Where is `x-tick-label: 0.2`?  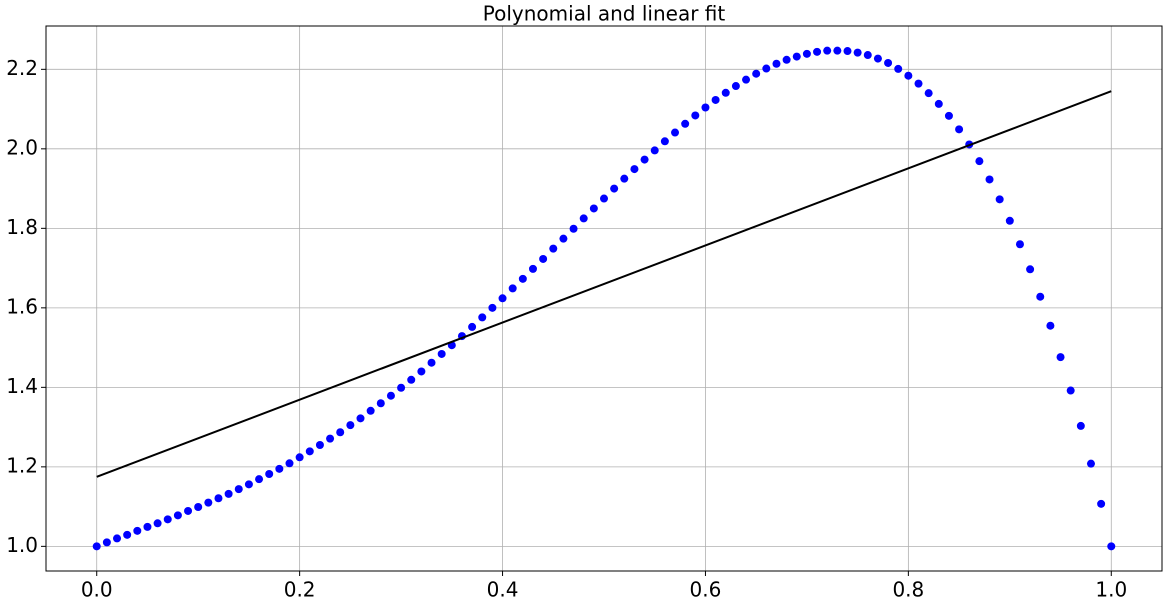
x-tick-label: 0.2 is located at coordinates (300, 590).